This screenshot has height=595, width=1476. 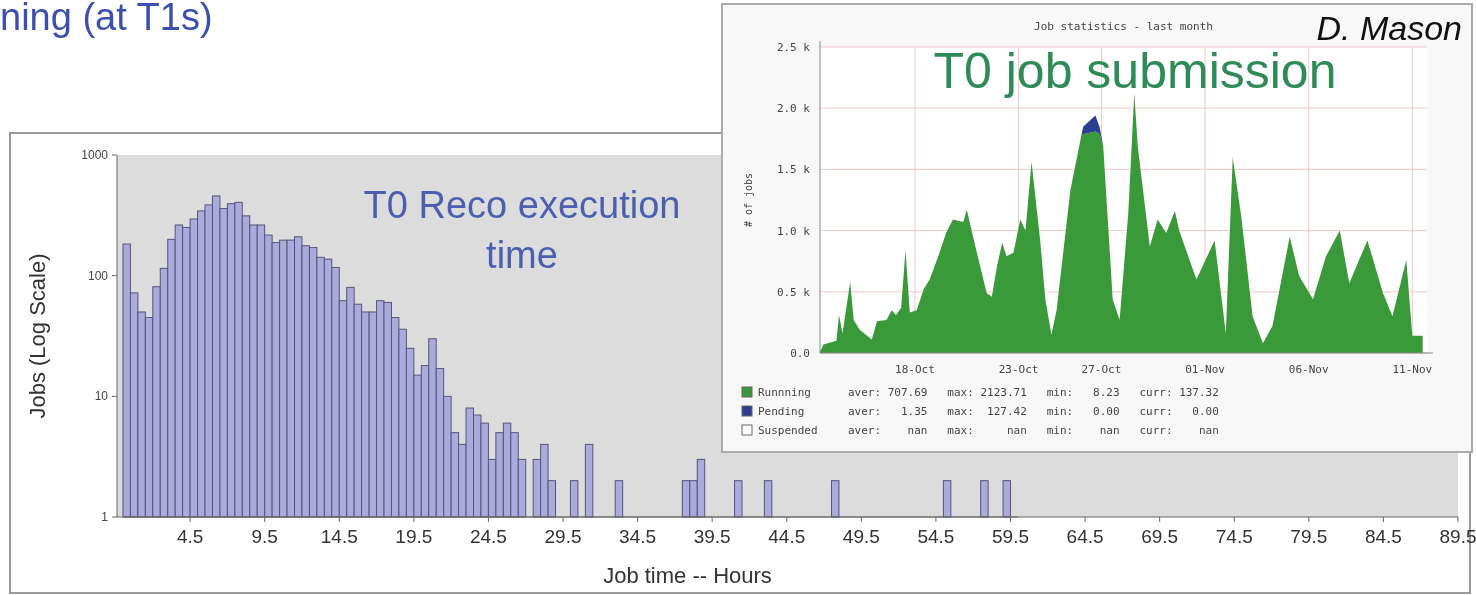 I want to click on legend-label: Suspended, so click(x=788, y=430).